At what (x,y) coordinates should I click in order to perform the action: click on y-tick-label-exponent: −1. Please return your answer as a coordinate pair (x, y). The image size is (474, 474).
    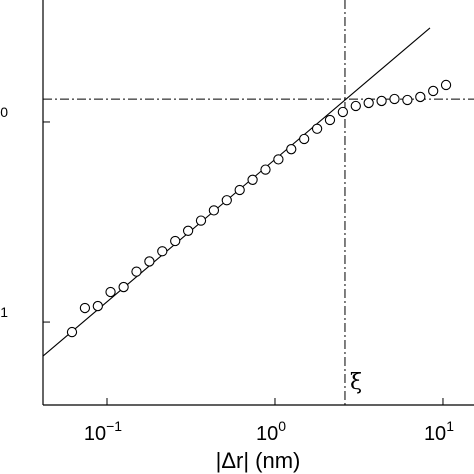
    Looking at the image, I should click on (4, 312).